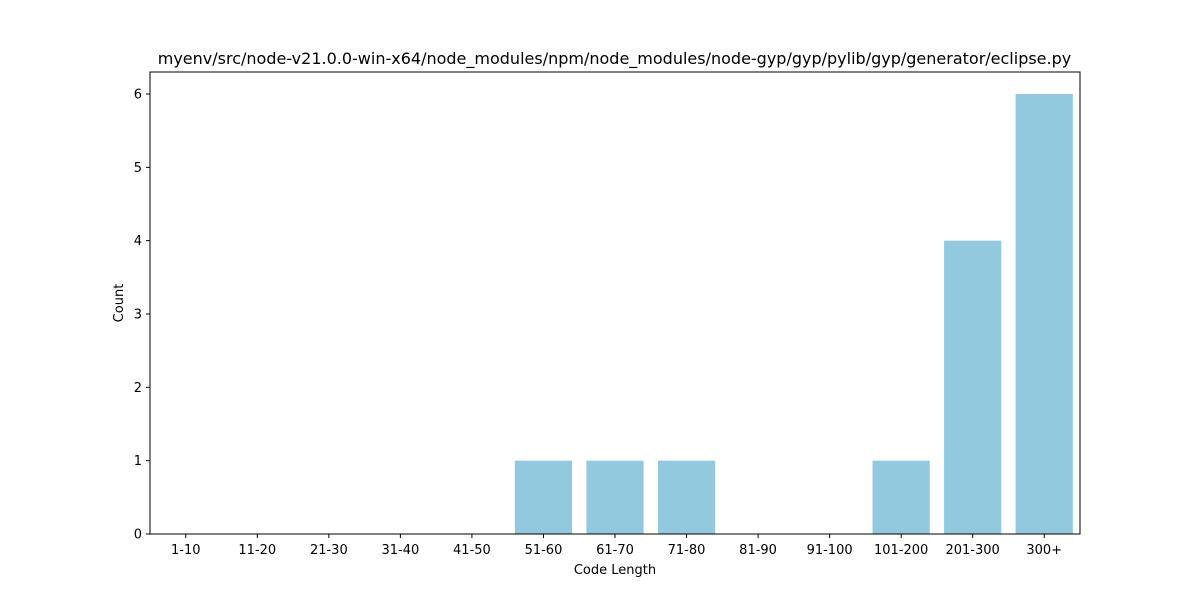  I want to click on y-axis-title: Count, so click(119, 303).